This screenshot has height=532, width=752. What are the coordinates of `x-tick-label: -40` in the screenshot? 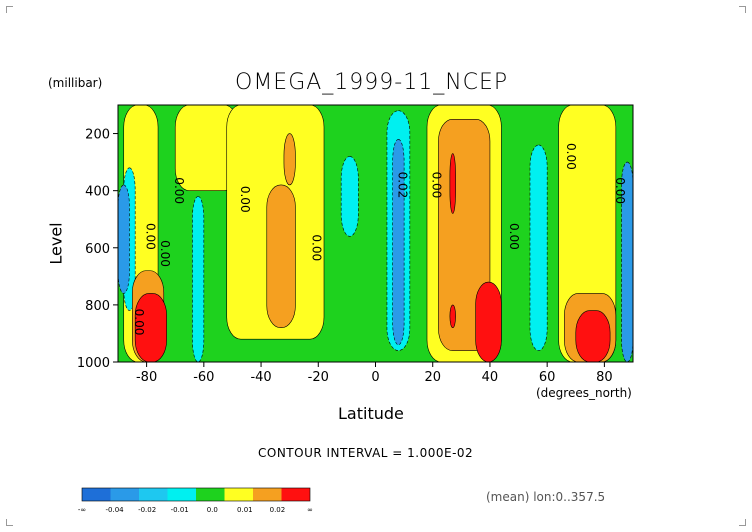 It's located at (260, 377).